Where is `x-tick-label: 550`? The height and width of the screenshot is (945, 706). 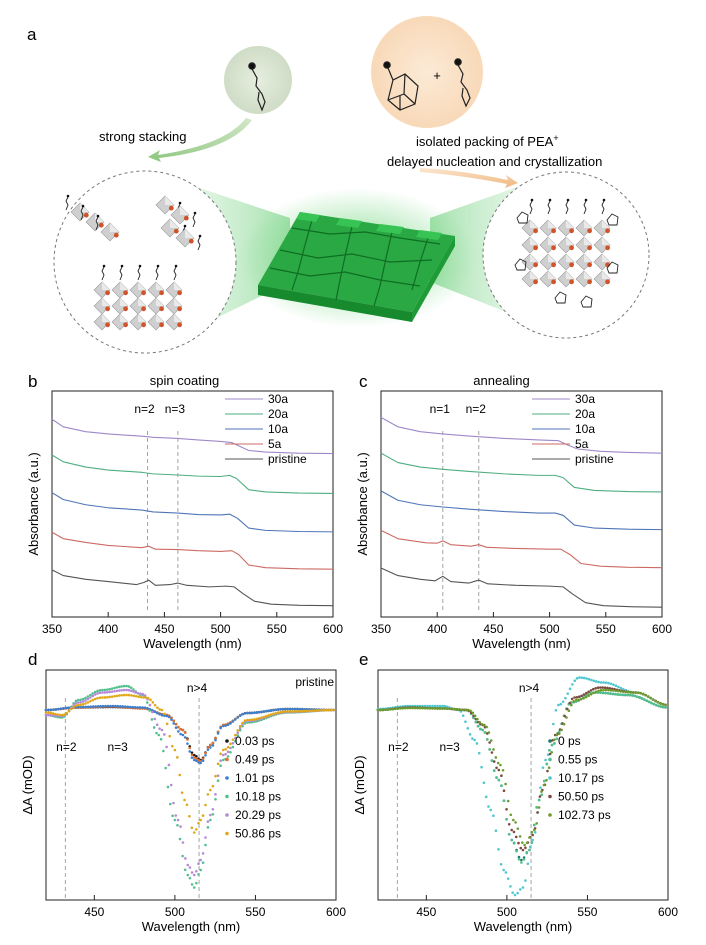 x-tick-label: 550 is located at coordinates (277, 629).